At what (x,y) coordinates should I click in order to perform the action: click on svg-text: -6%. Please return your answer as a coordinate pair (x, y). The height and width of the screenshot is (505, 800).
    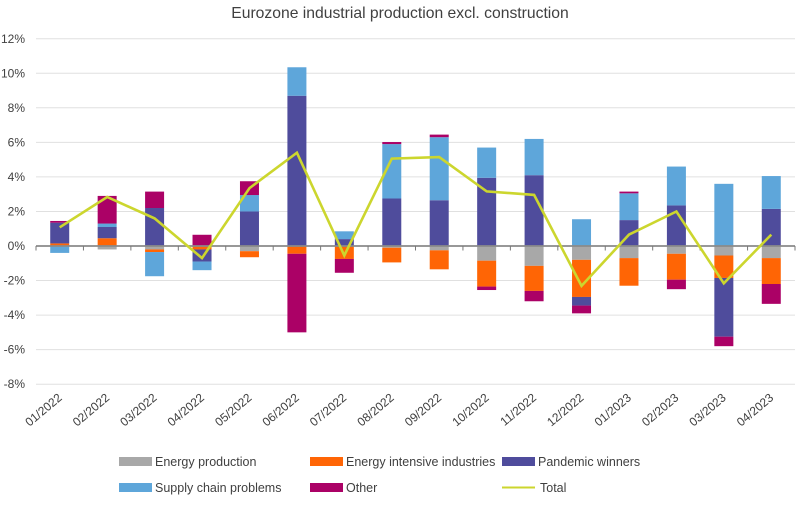
    Looking at the image, I should click on (15, 350).